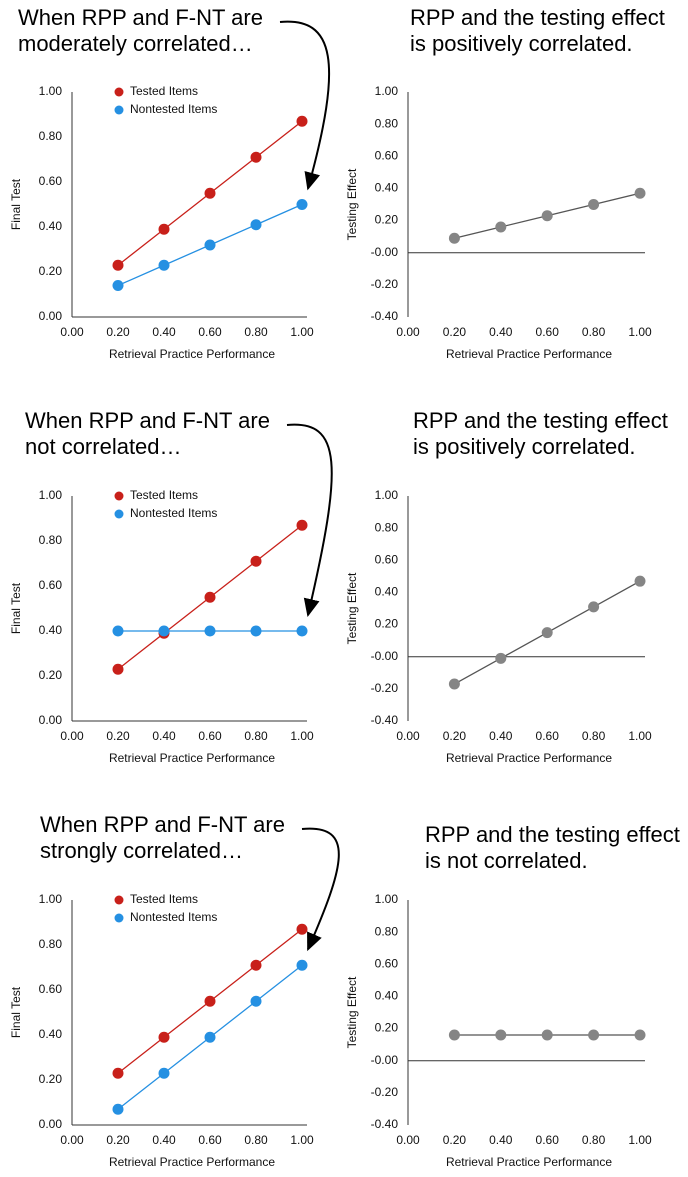 The height and width of the screenshot is (1177, 688). Describe the element at coordinates (385, 284) in the screenshot. I see `y-tick-label: -0.20` at that location.